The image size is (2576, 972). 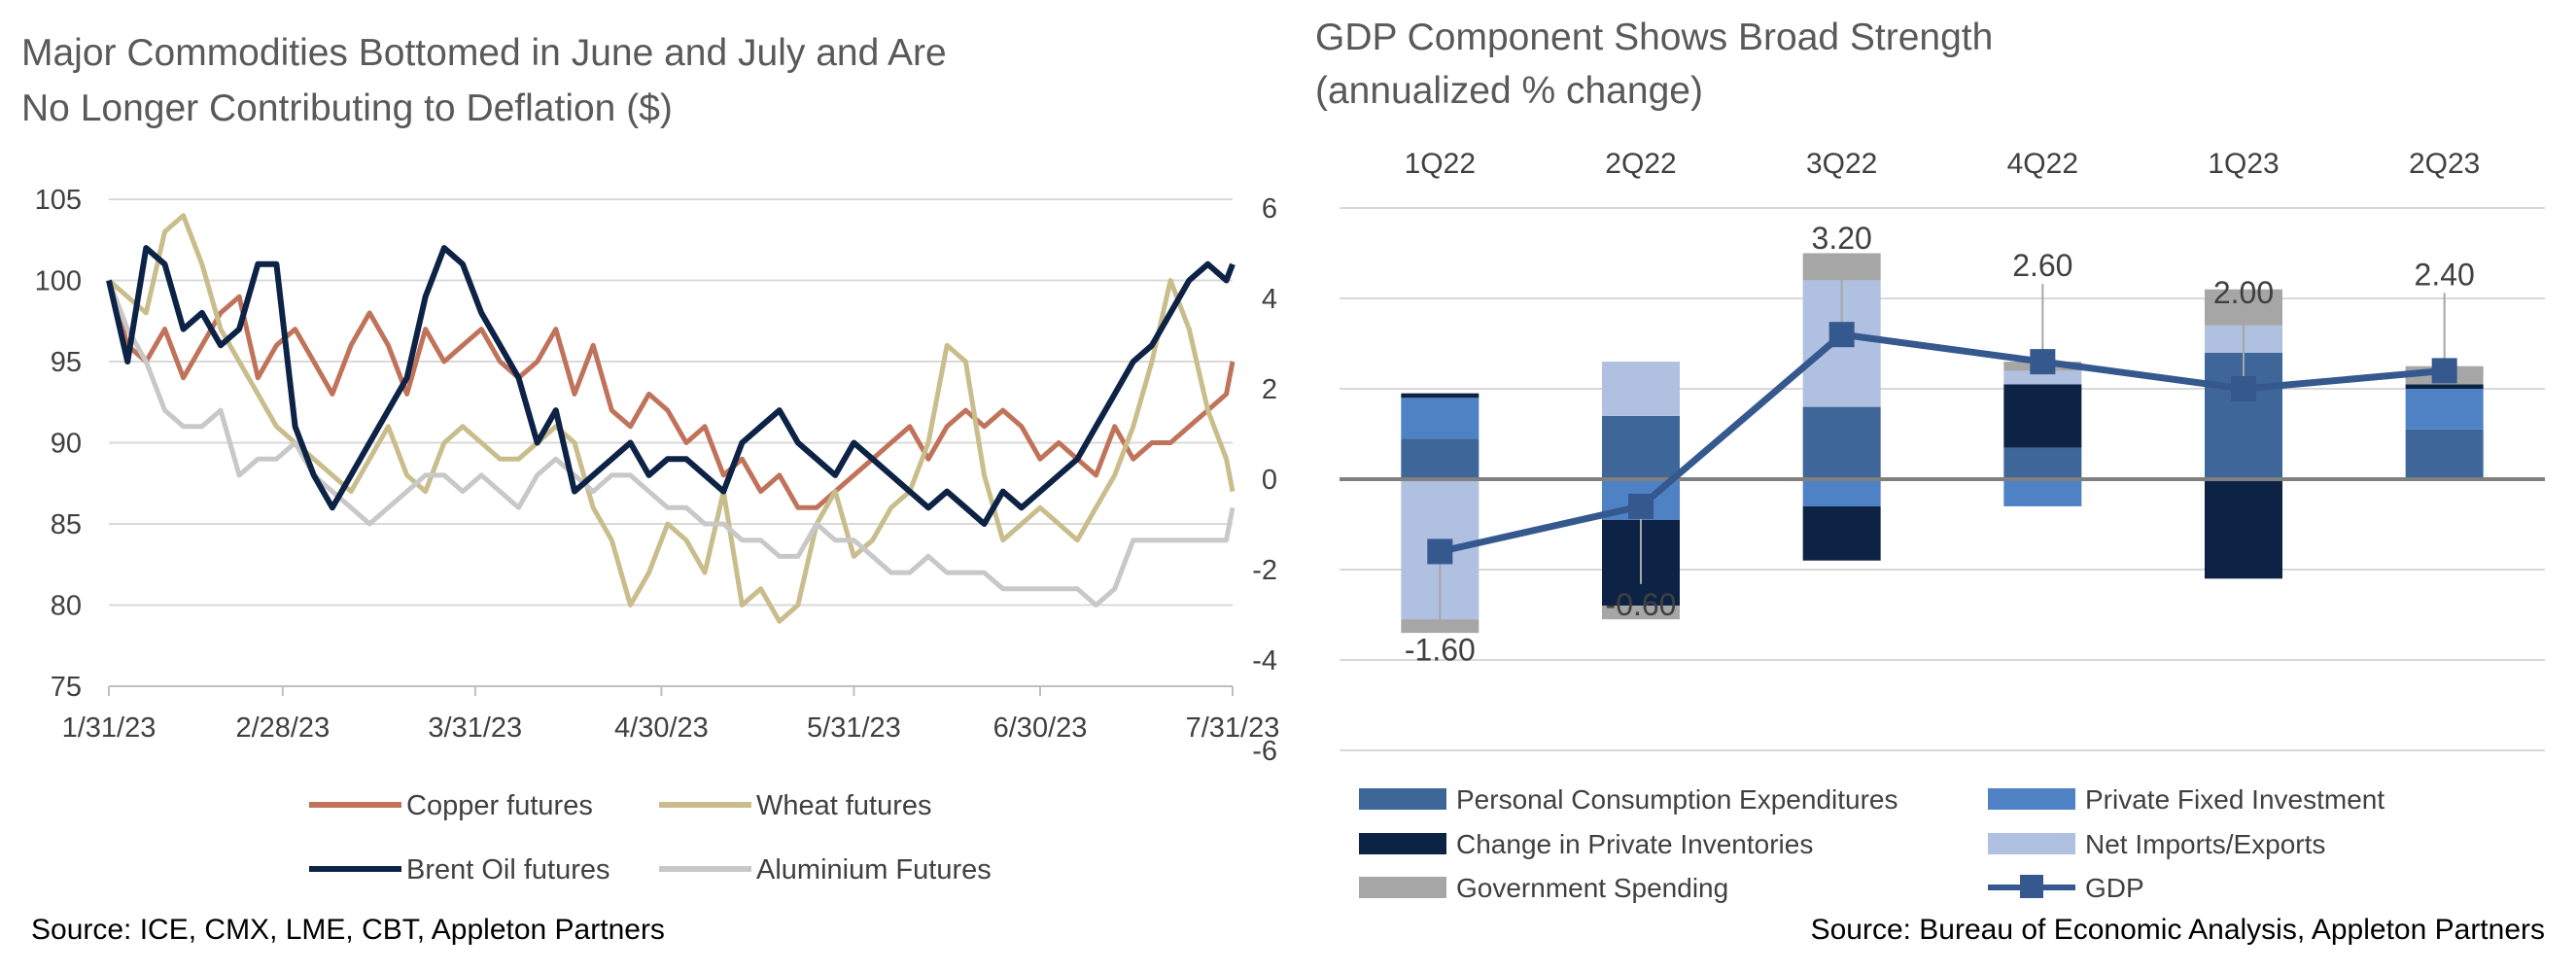 What do you see at coordinates (1634, 844) in the screenshot?
I see `legend-label-inventories: Change in Private Inventories` at bounding box center [1634, 844].